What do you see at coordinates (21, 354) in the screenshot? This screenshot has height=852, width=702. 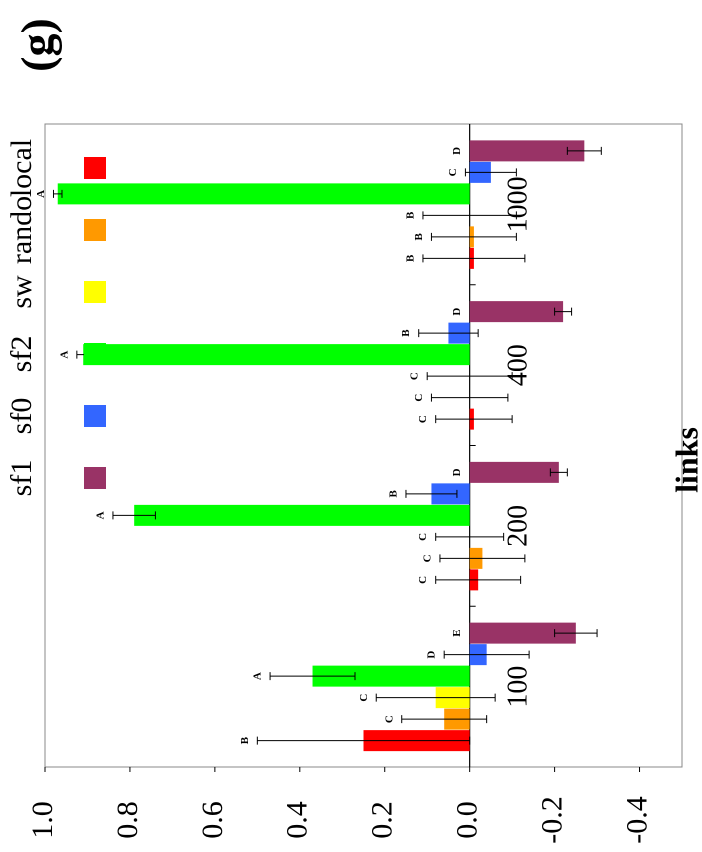 I see `legend-label: sf2` at bounding box center [21, 354].